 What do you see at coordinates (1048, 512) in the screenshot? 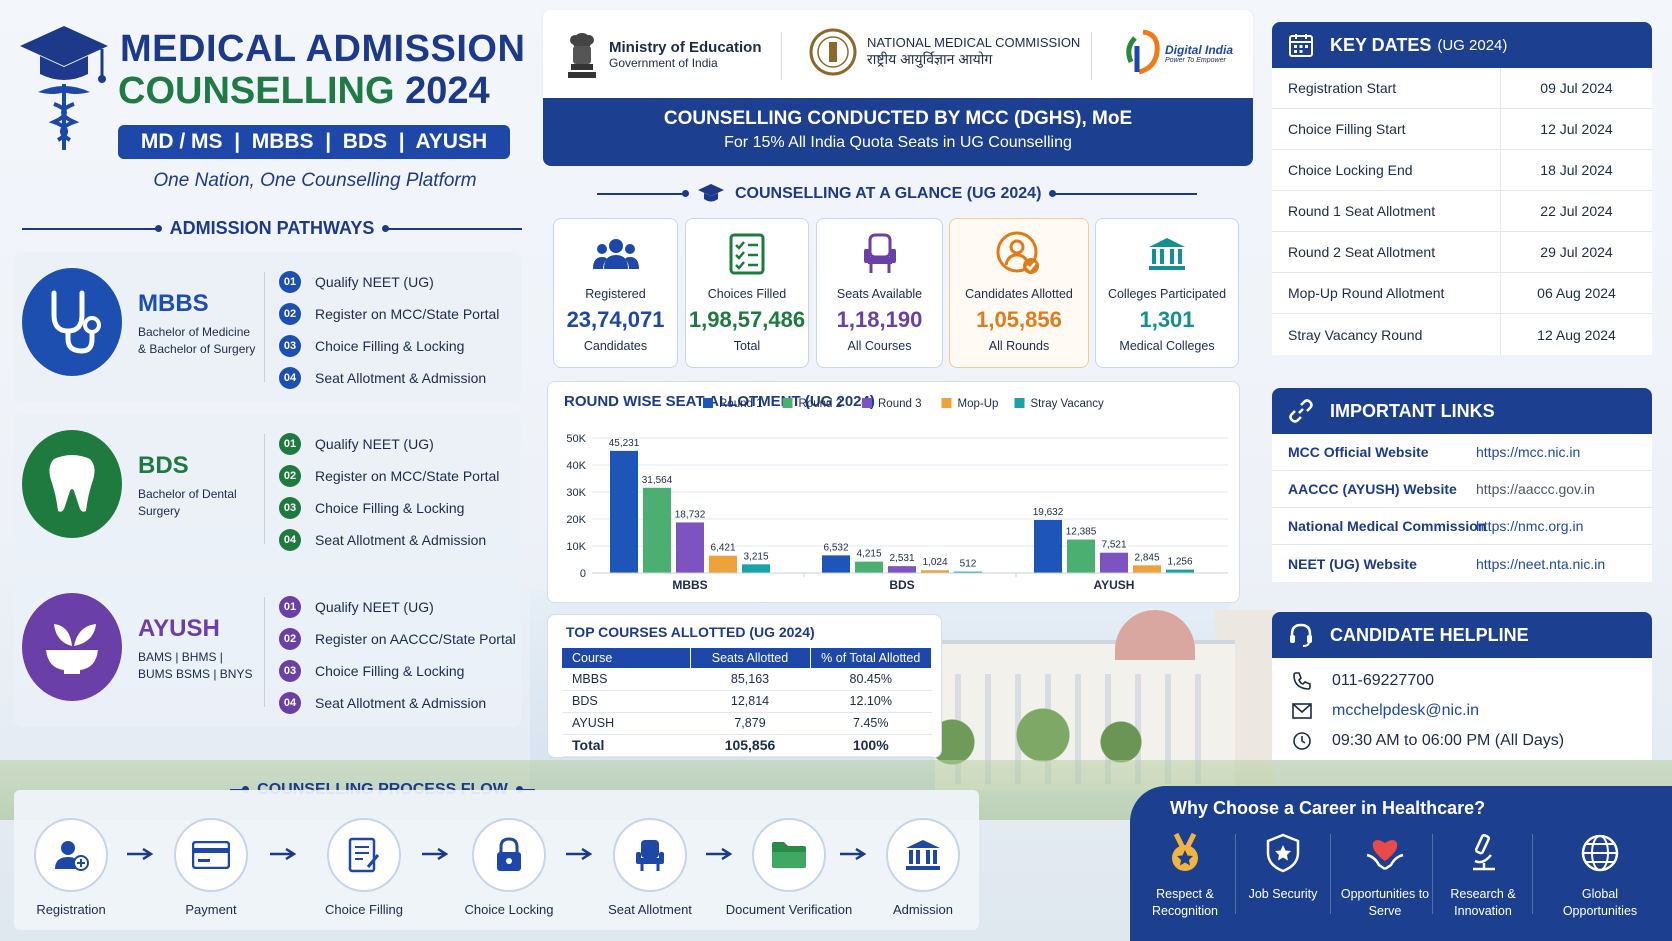
I see `bar-value-label: 19,632` at bounding box center [1048, 512].